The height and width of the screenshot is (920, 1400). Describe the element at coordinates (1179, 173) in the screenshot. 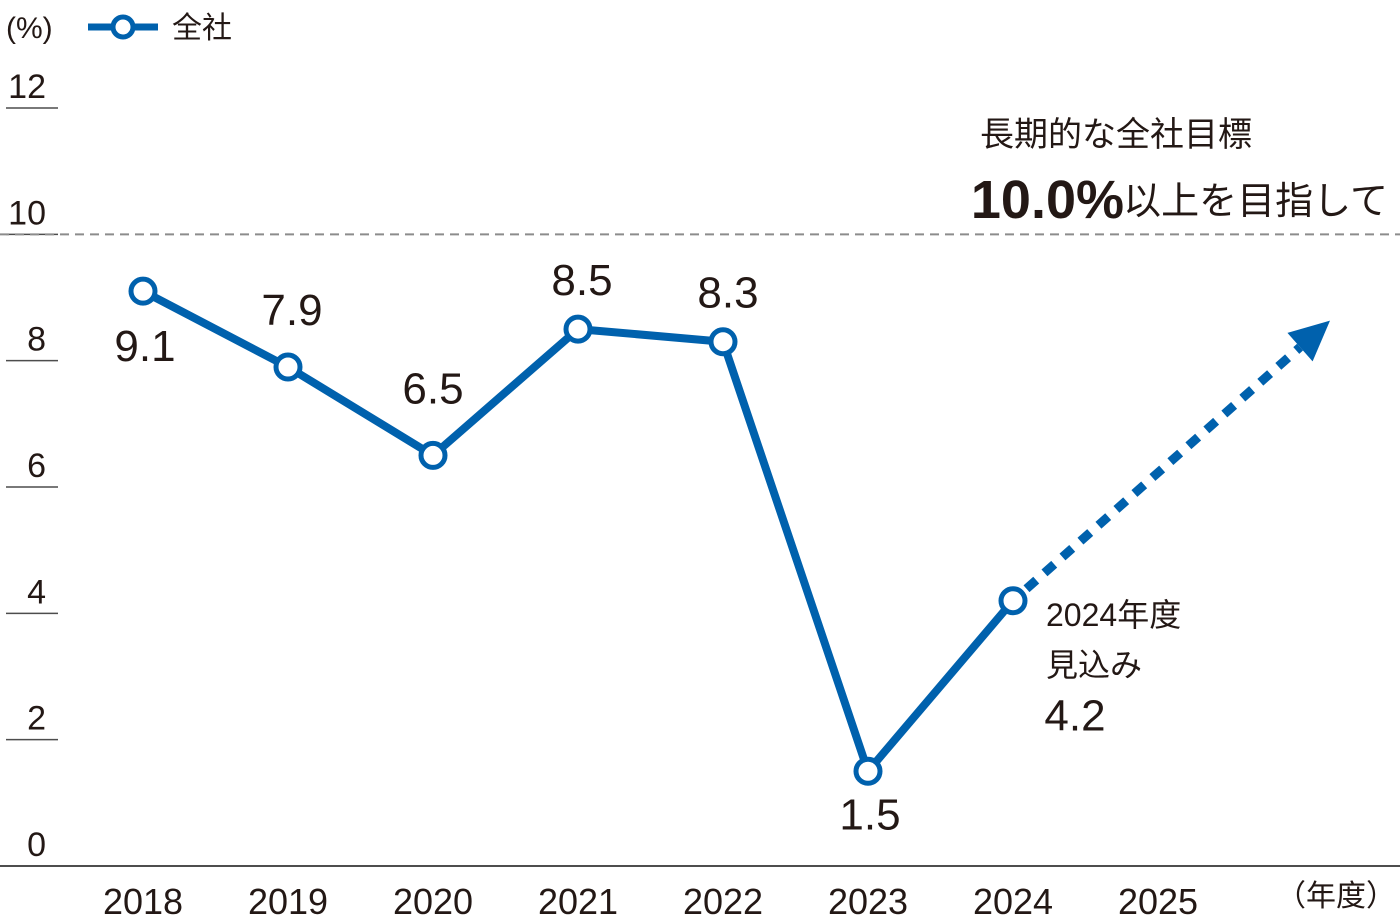

I see `target-annotation: 長期的な全社目標 10.0% 以上を目指して` at that location.